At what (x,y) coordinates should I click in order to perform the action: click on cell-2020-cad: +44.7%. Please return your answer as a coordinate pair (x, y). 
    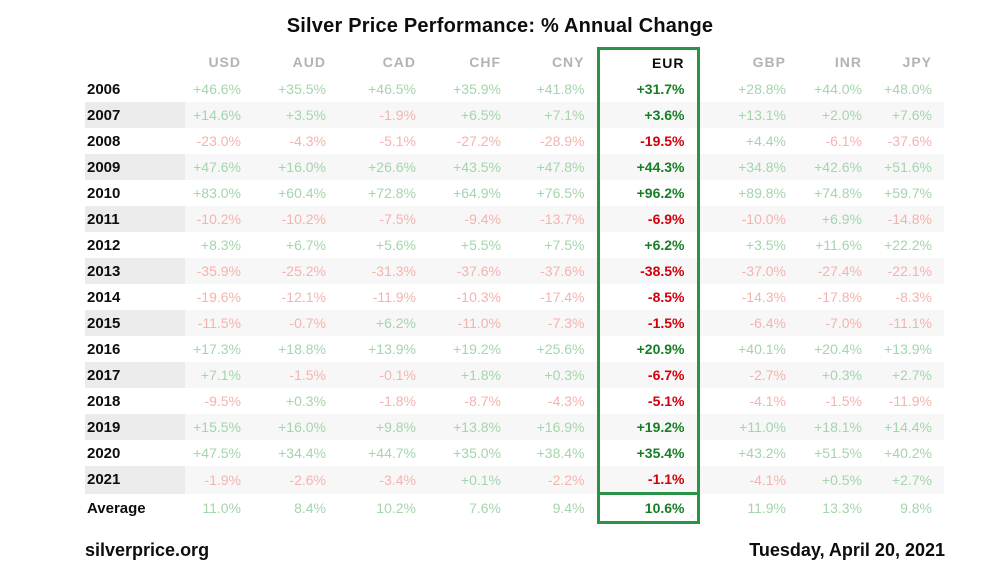
    Looking at the image, I should click on (392, 453).